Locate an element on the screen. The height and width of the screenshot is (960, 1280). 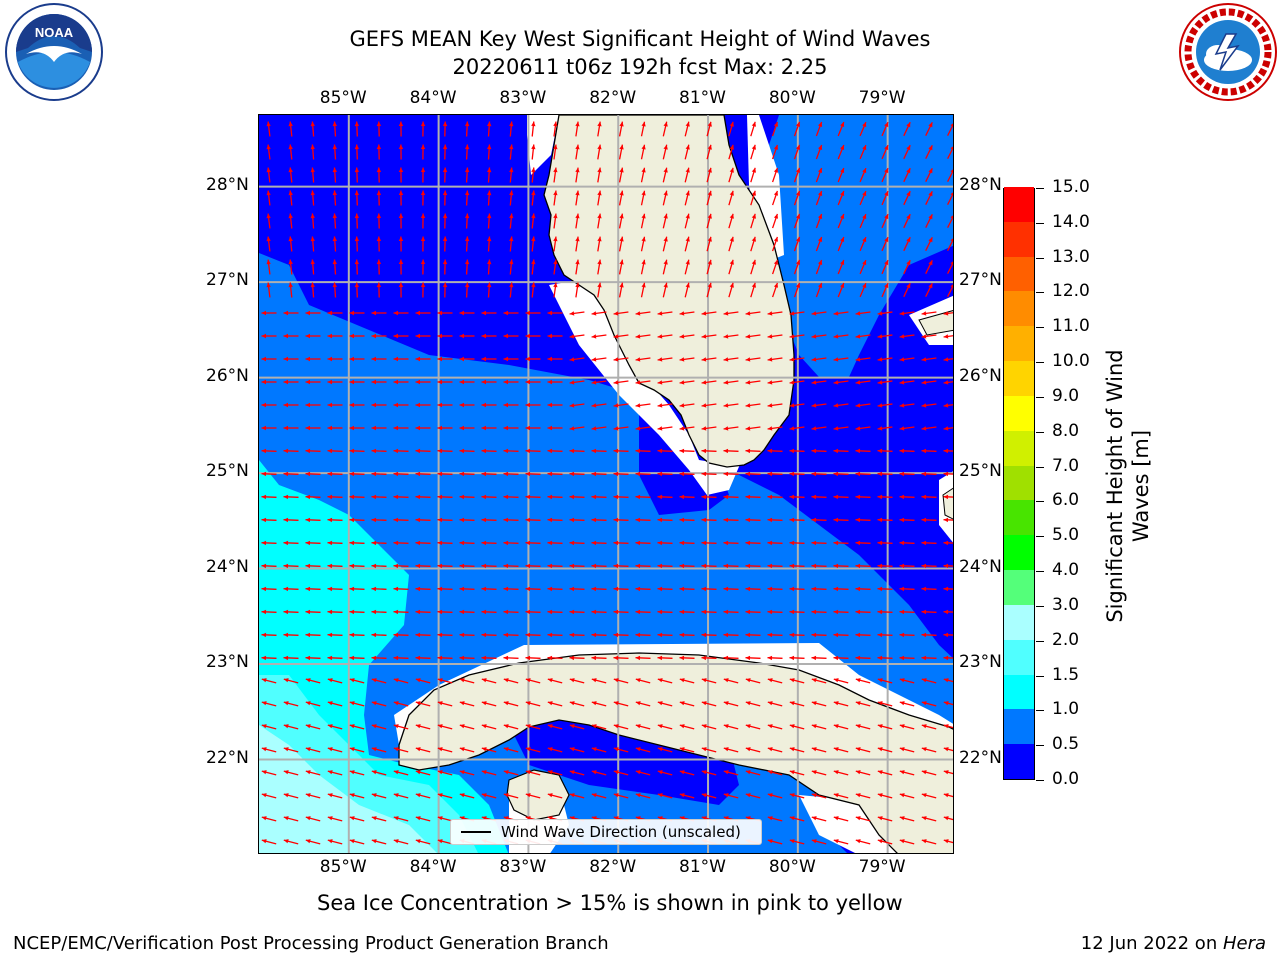
lon-tick-label: 85°W is located at coordinates (343, 867).